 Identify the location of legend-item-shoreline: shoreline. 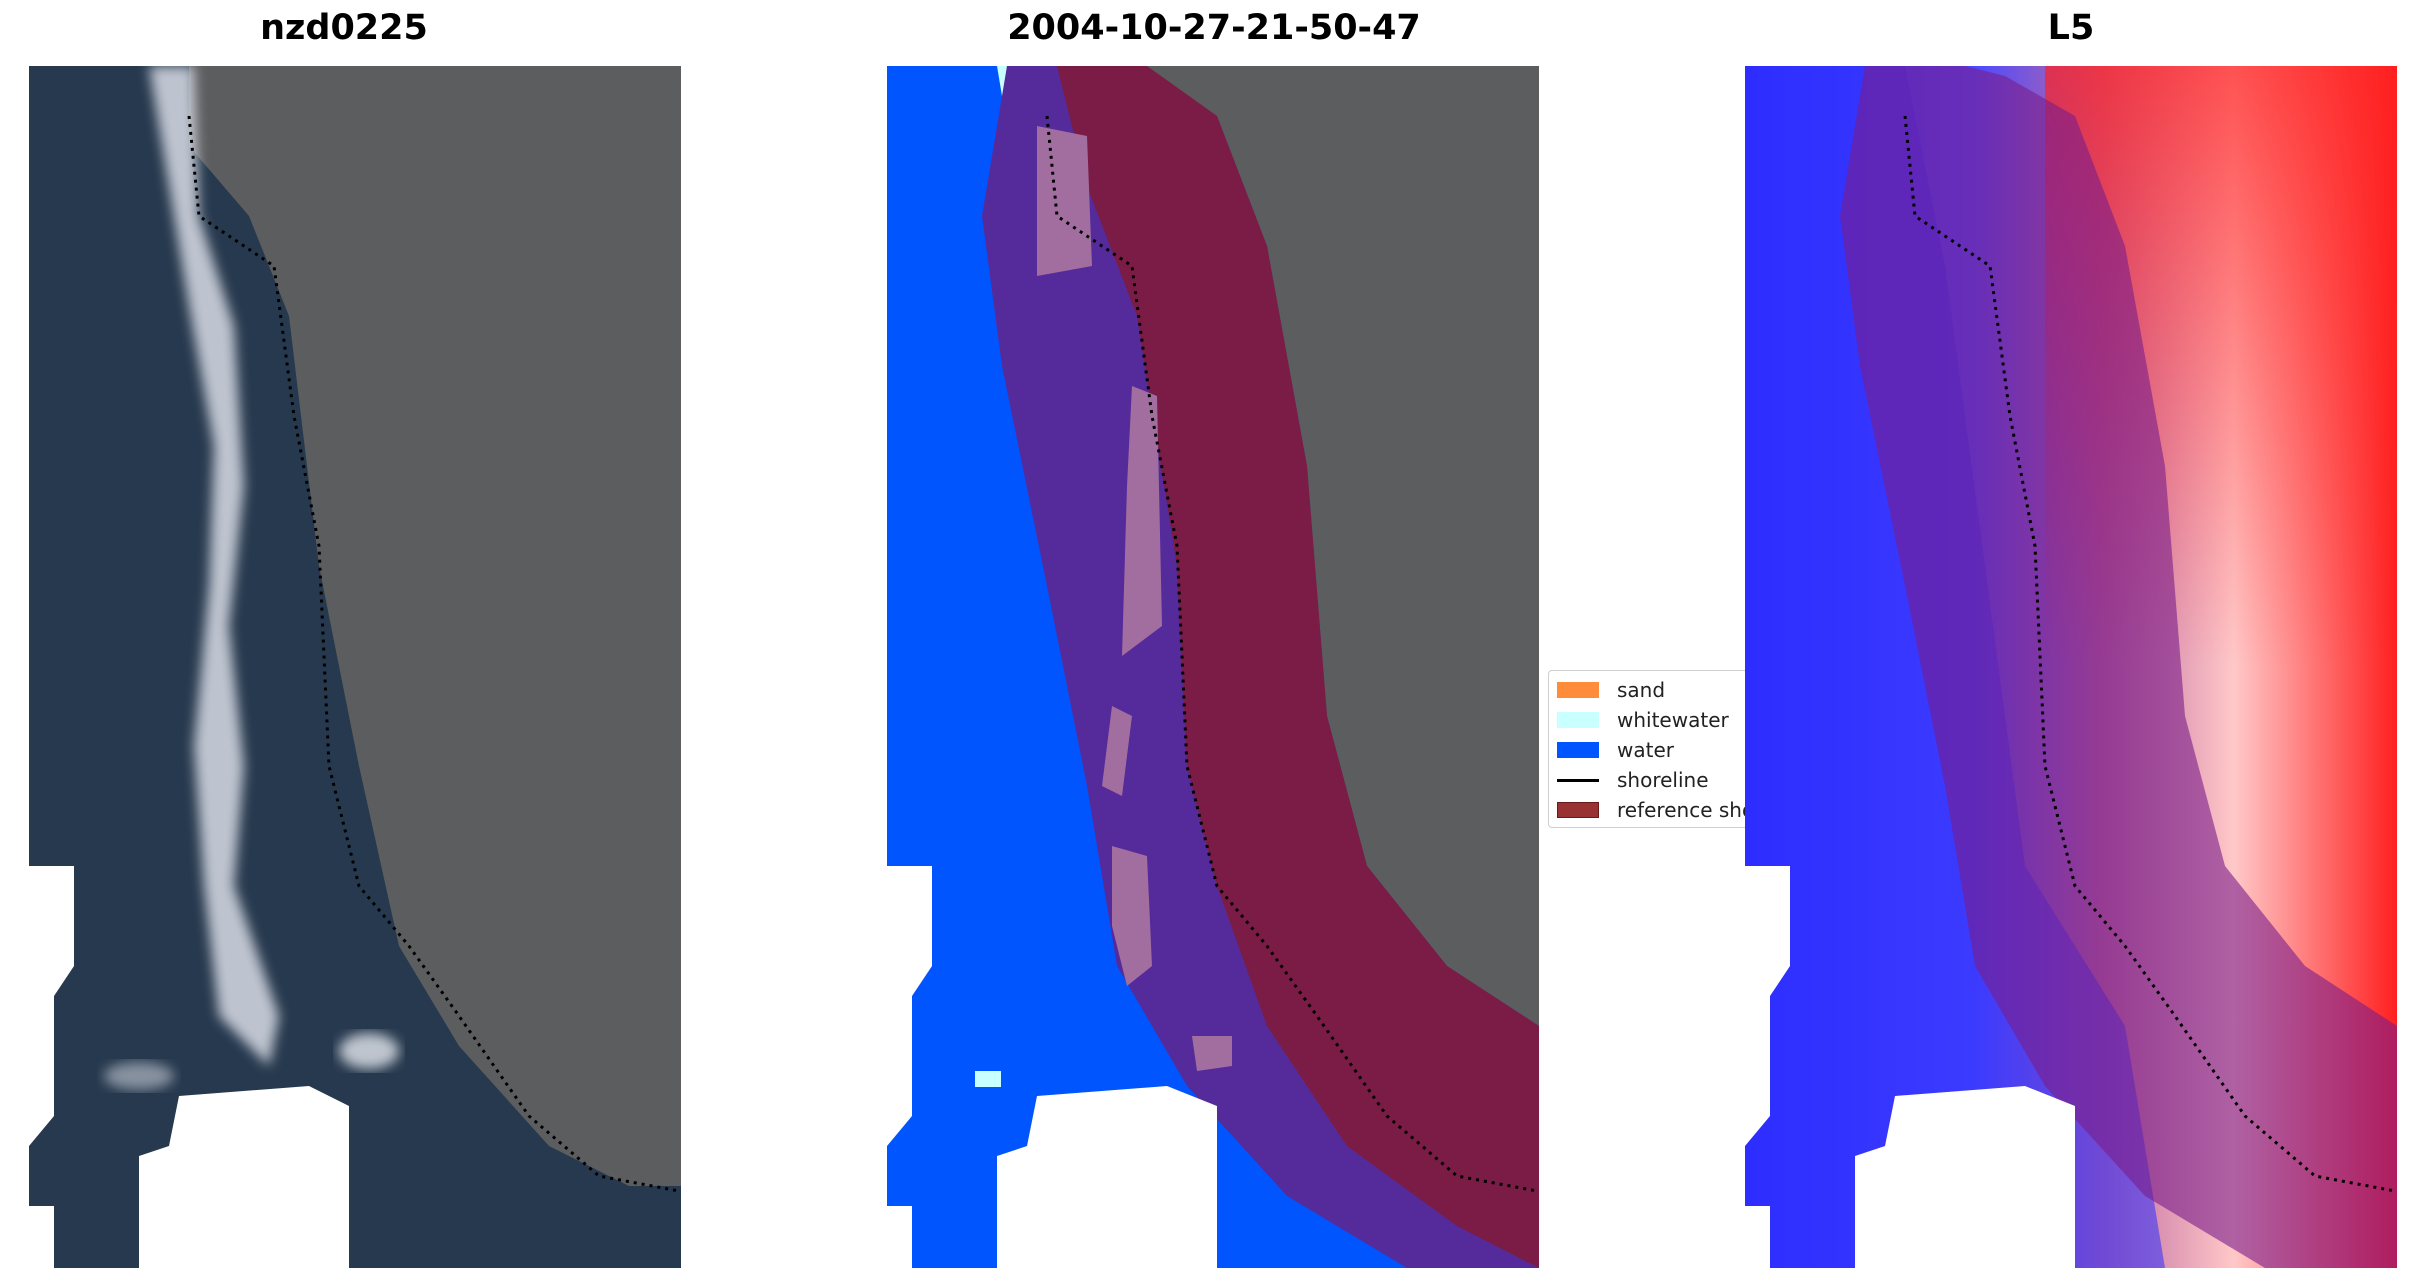
(1633, 780).